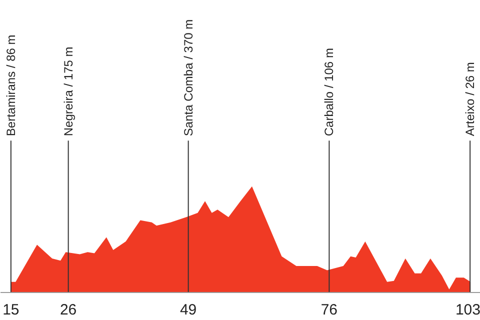 Image resolution: width=480 pixels, height=320 pixels. What do you see at coordinates (68, 91) in the screenshot?
I see `ref-line-label: Negreira / 175 m` at bounding box center [68, 91].